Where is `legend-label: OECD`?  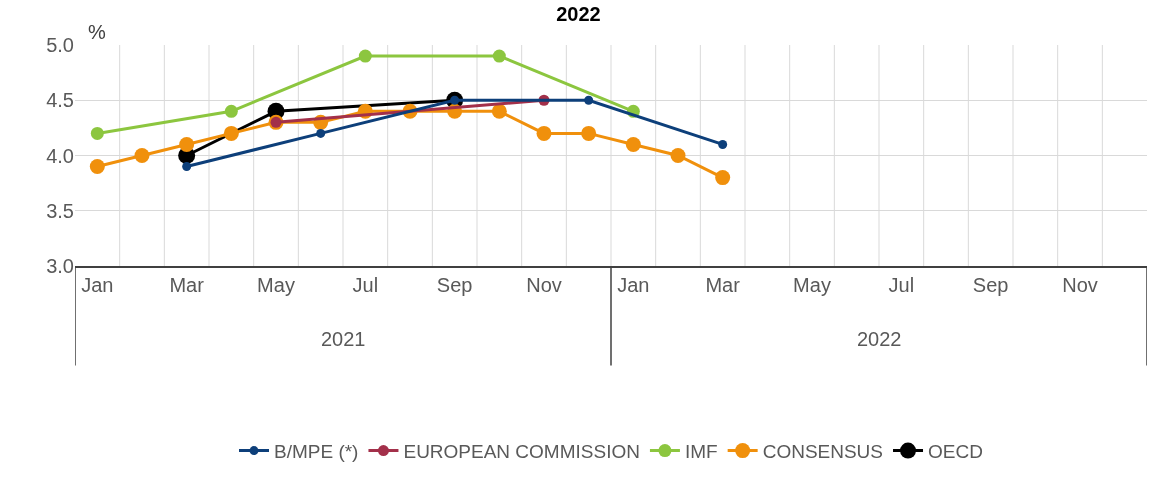
legend-label: OECD is located at coordinates (955, 452).